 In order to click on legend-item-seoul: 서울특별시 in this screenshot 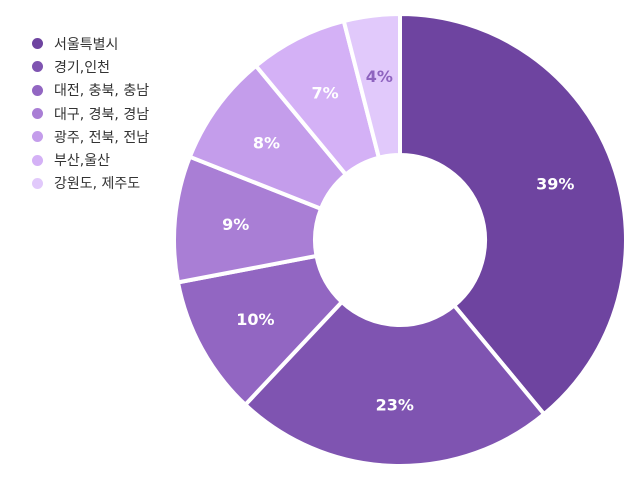, I will do `click(90, 43)`.